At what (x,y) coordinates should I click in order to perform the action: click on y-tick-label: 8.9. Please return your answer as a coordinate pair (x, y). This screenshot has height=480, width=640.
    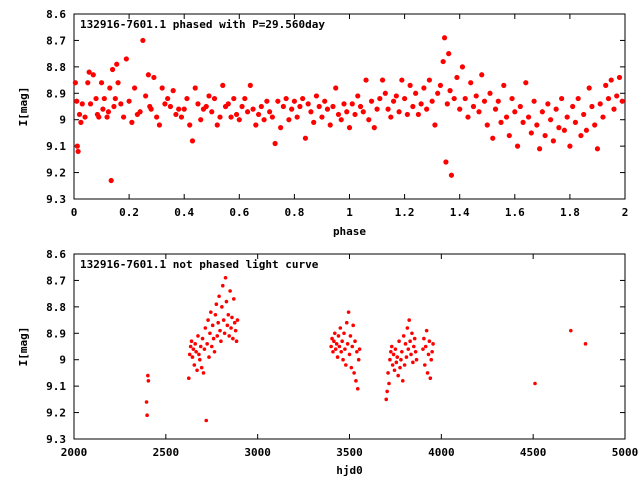
    Looking at the image, I should click on (56, 93).